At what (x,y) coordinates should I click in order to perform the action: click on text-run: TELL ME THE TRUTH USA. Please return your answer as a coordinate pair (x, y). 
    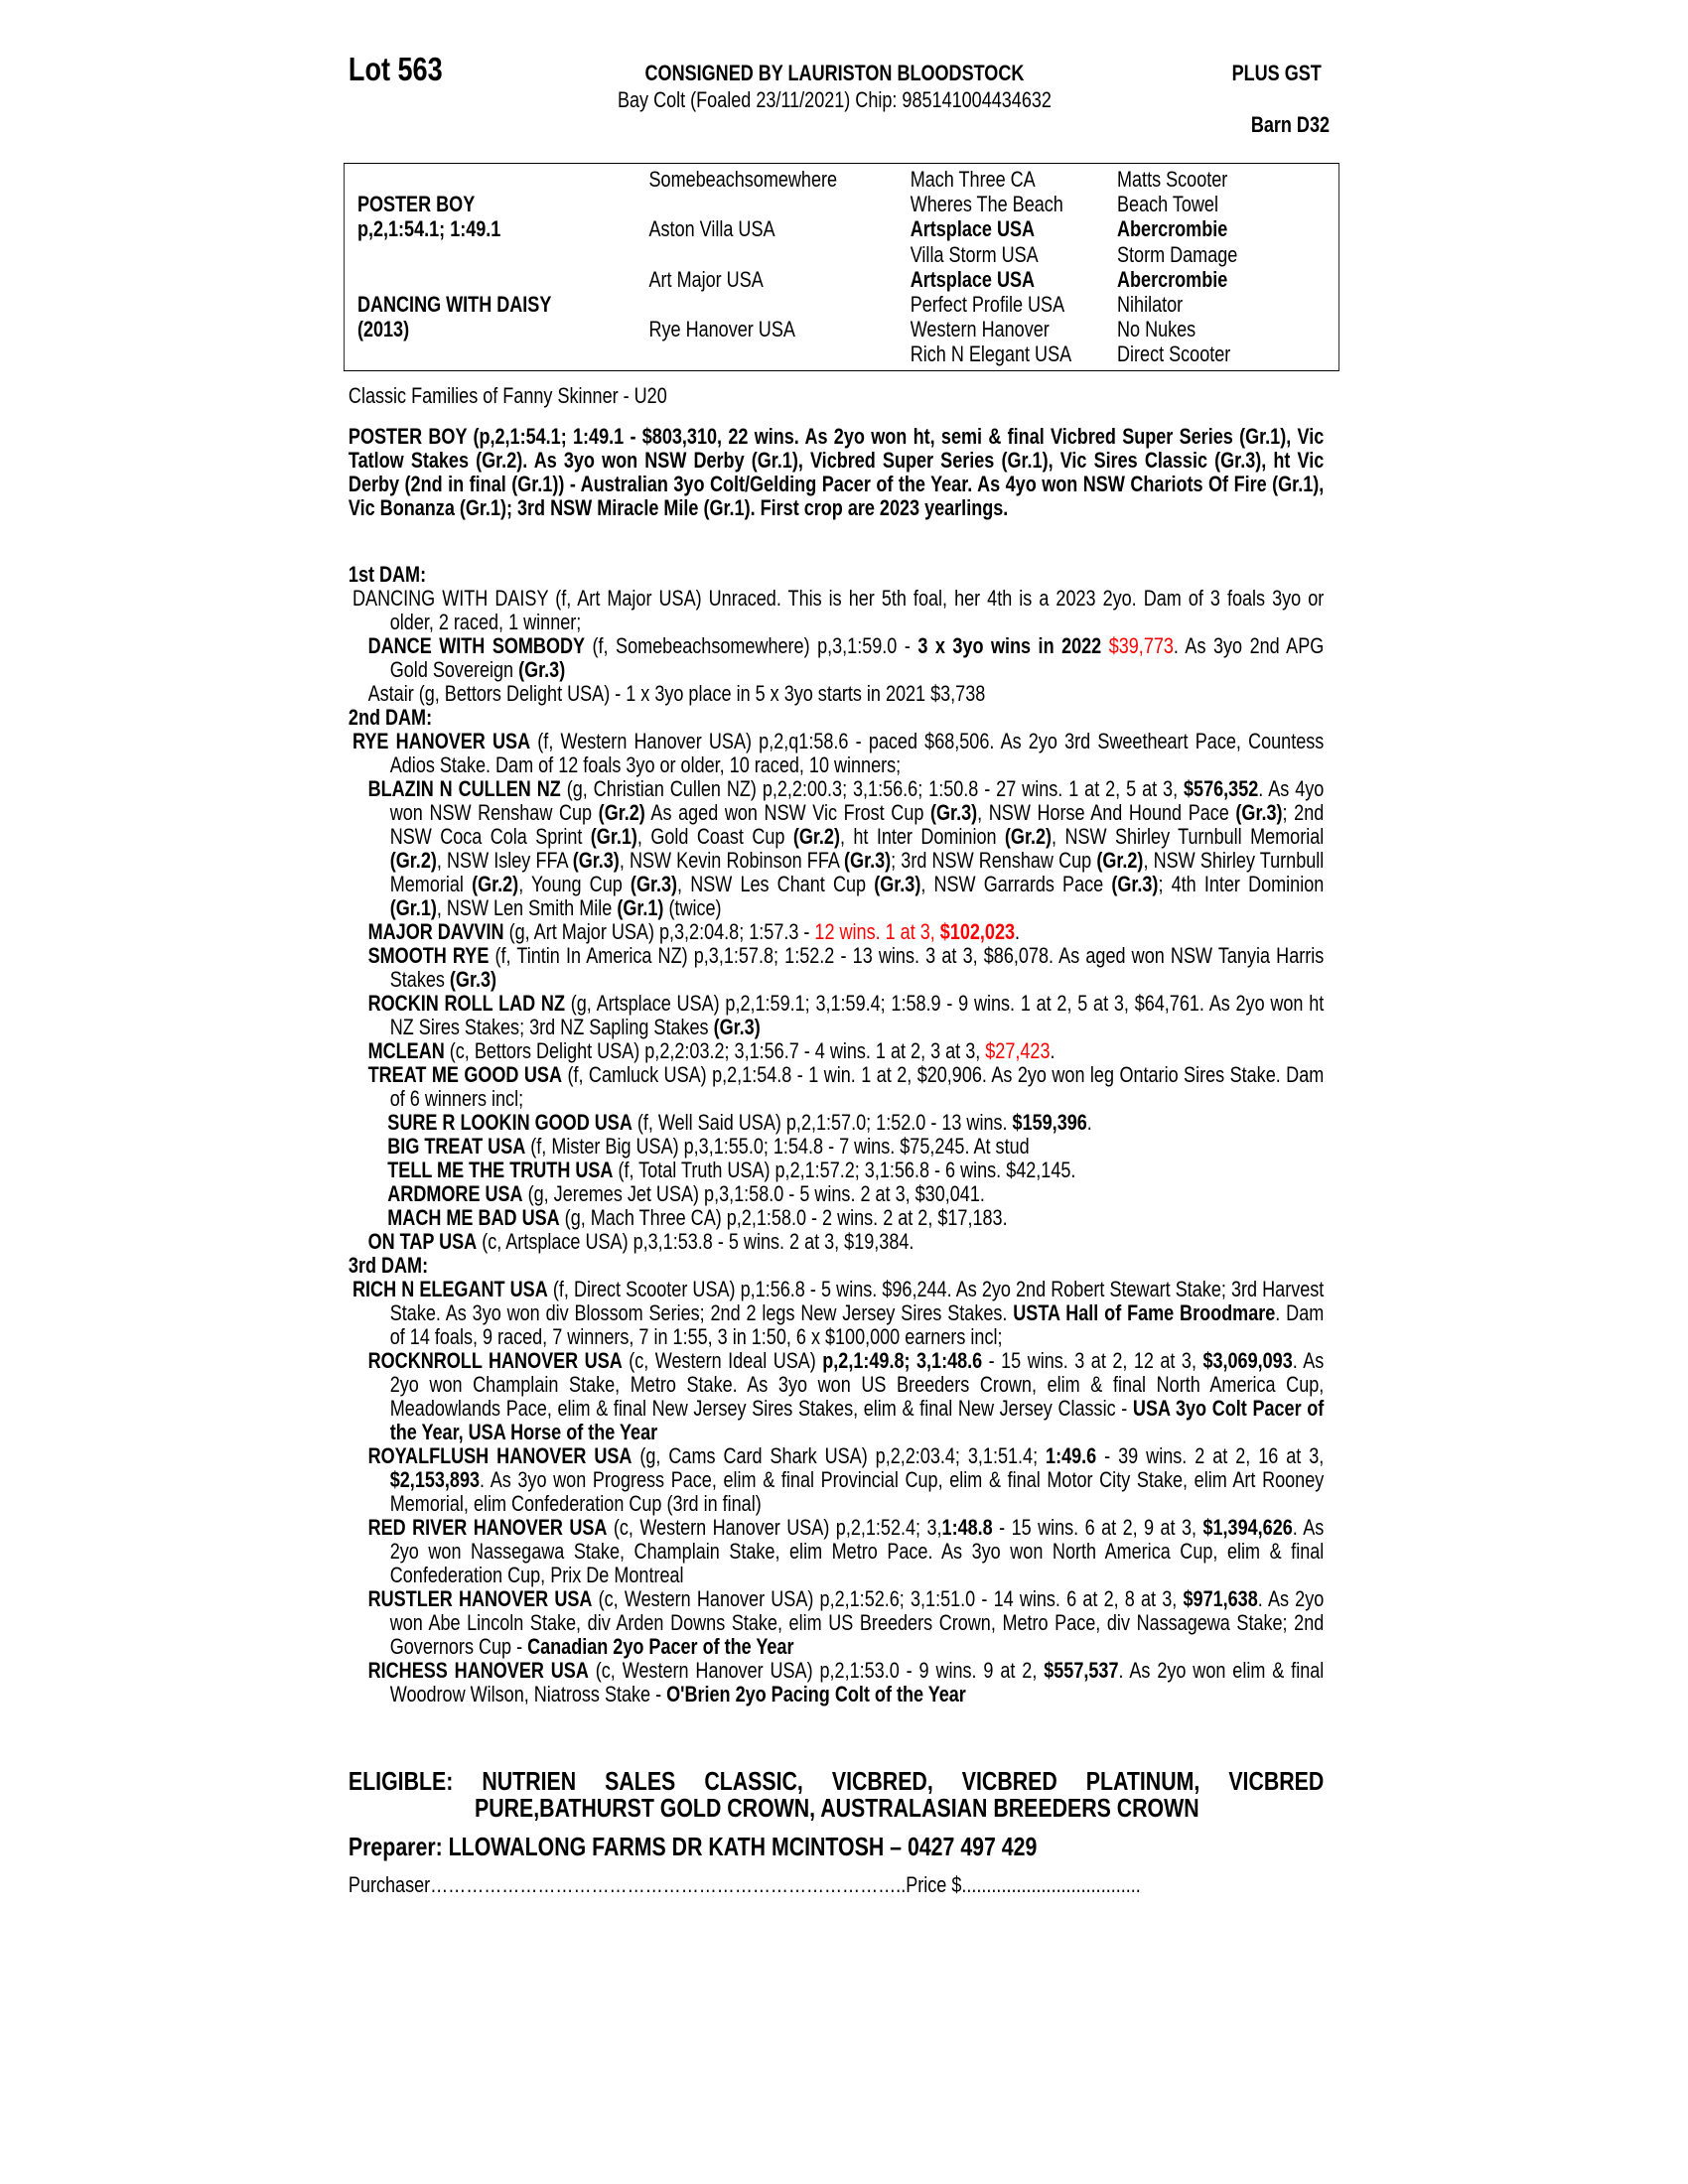
    Looking at the image, I should click on (500, 1170).